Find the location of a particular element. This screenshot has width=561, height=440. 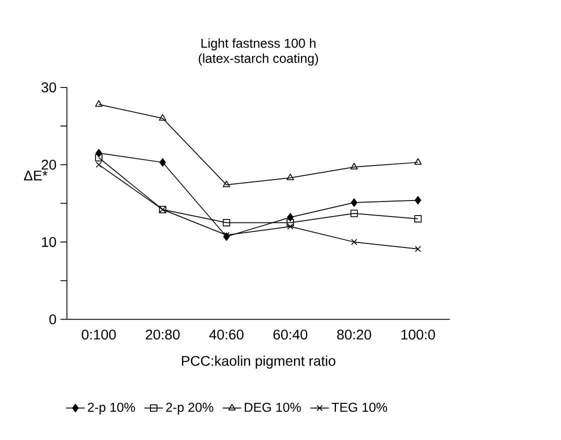

y-tick-label: 0 is located at coordinates (52, 319).